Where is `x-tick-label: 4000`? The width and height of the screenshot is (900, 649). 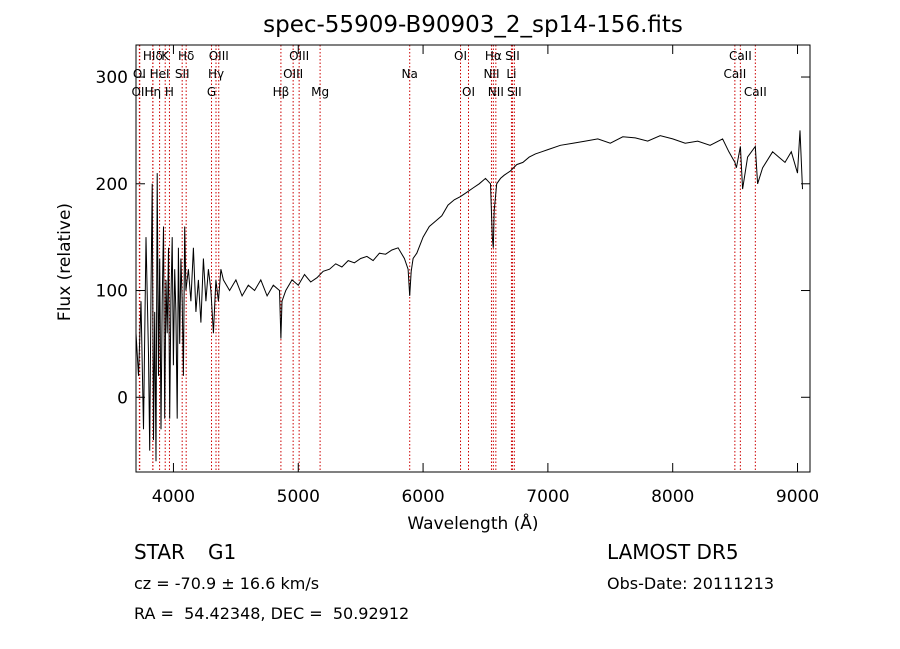
x-tick-label: 4000 is located at coordinates (173, 497).